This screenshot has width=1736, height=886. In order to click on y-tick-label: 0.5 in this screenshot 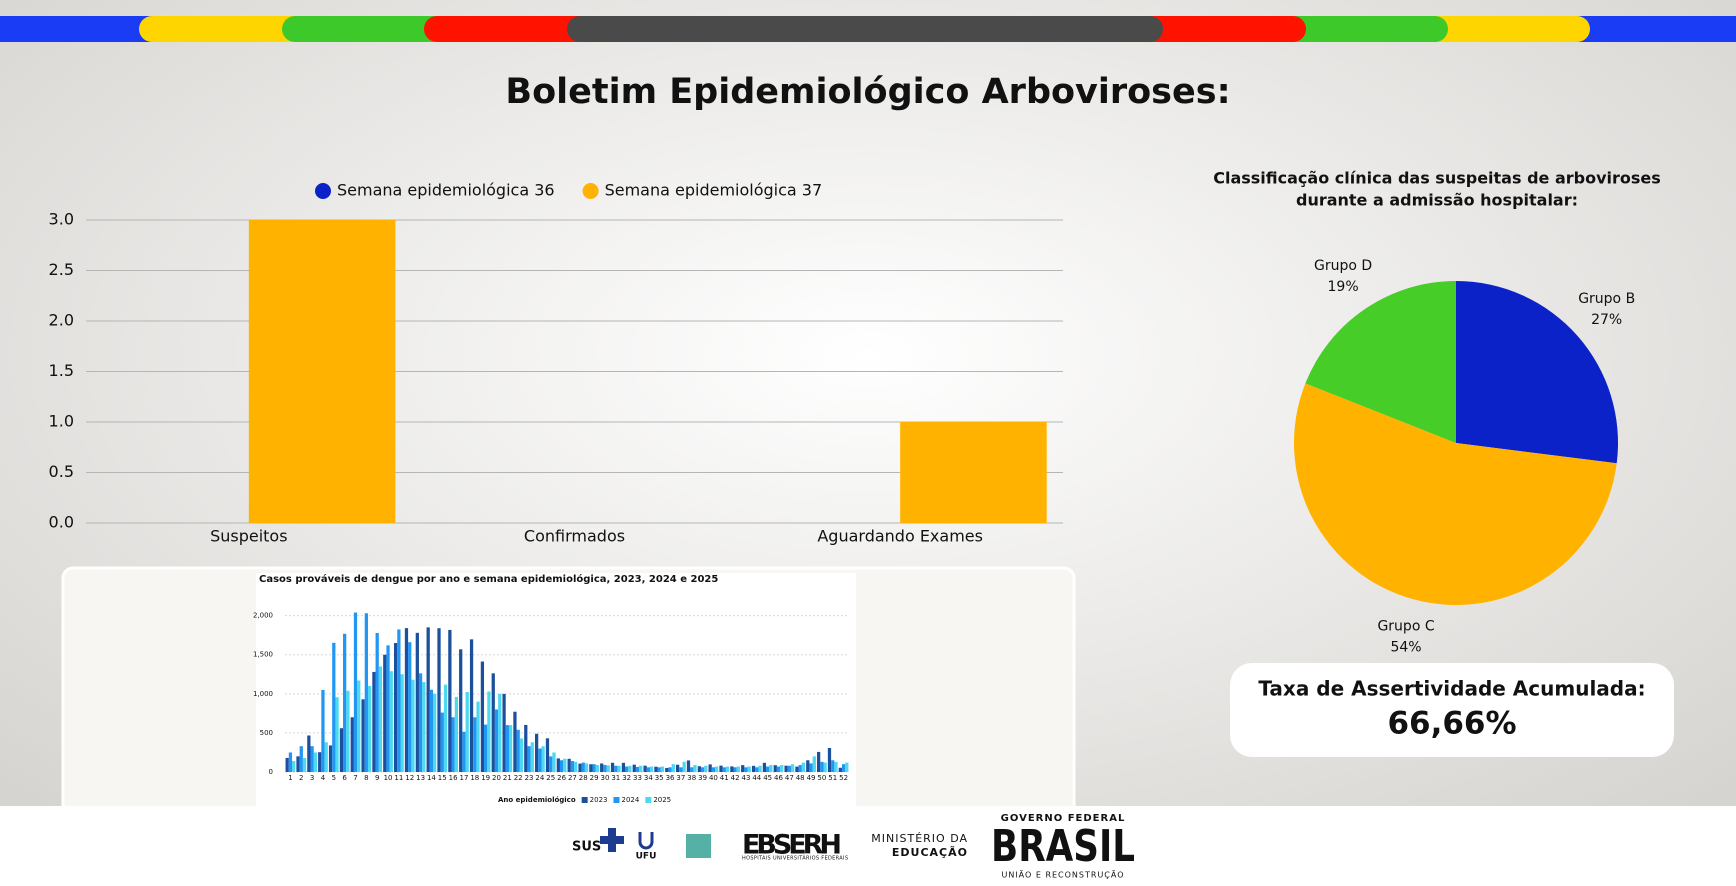, I will do `click(61, 471)`.